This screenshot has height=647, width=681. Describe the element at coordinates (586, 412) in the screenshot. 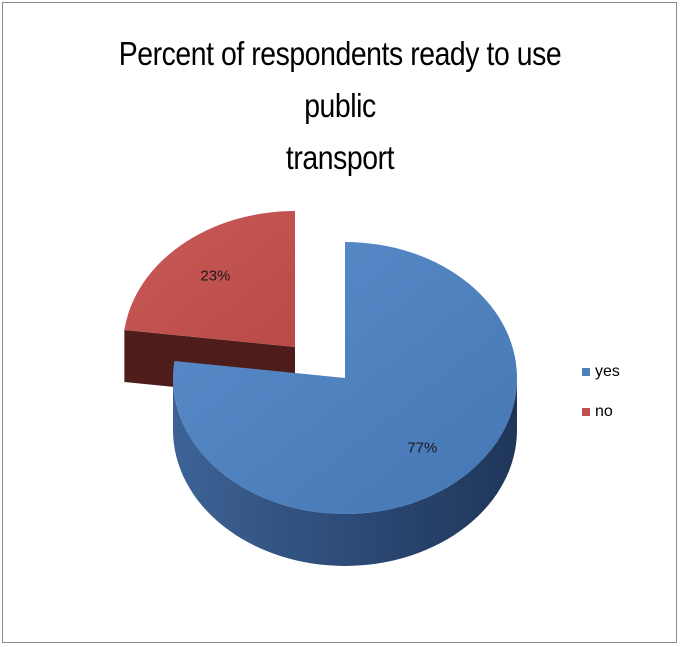

I see `legend-swatch-no` at that location.